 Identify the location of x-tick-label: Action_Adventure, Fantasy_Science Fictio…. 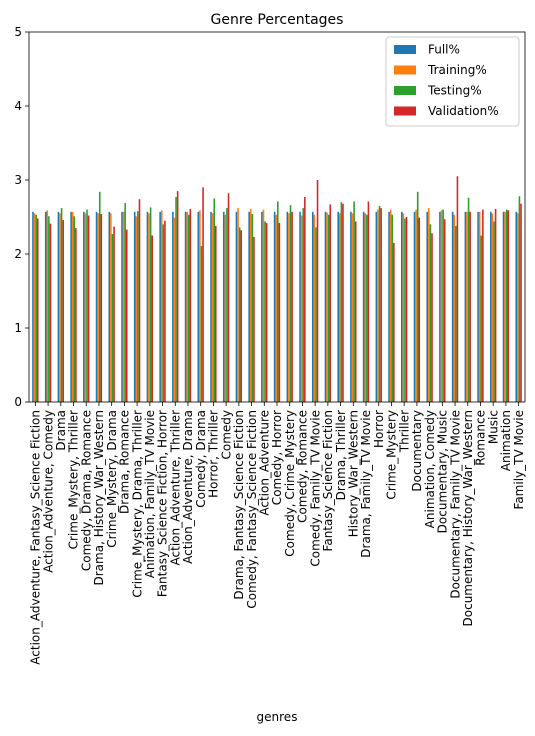
(36, 537).